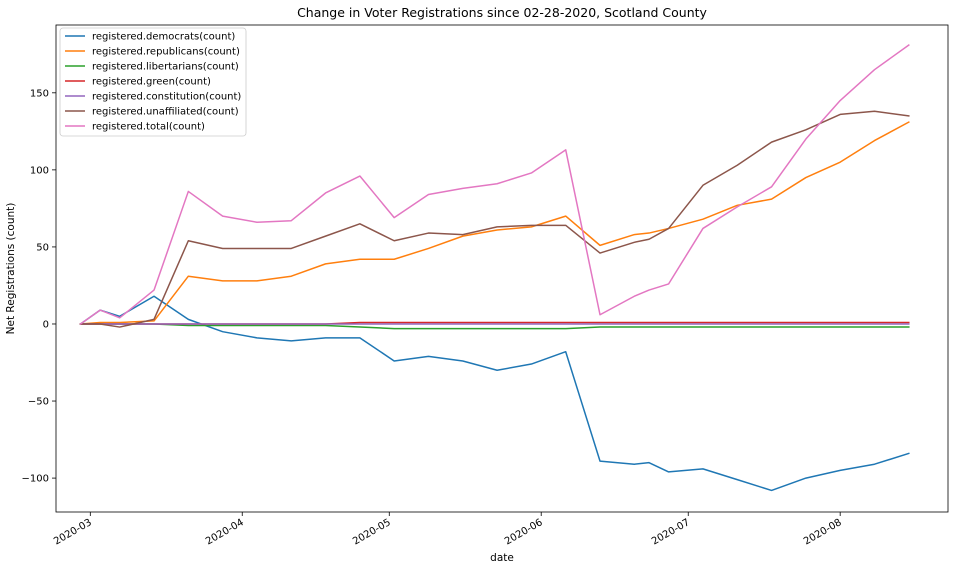  What do you see at coordinates (823, 532) in the screenshot?
I see `x-tick-label: 2020-08` at bounding box center [823, 532].